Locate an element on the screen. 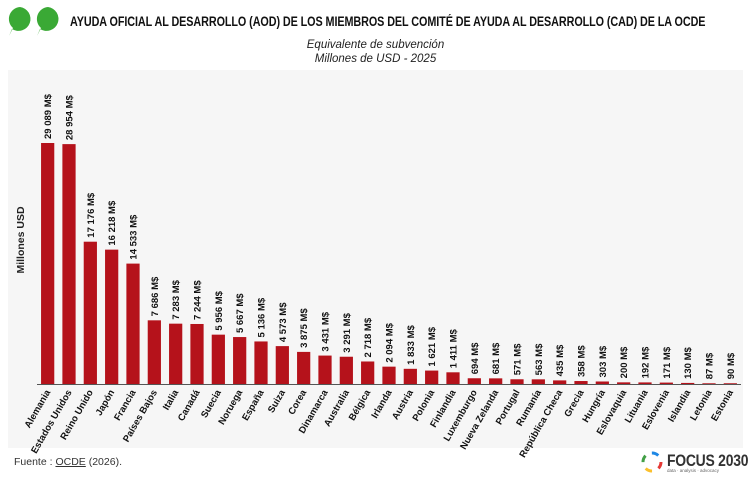  value-label-12: 4 573 M$ is located at coordinates (283, 322).